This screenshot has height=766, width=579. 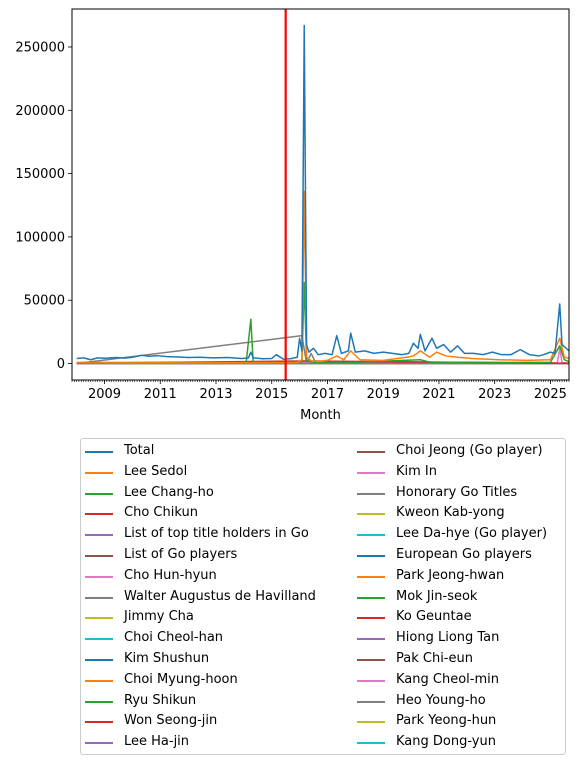 I want to click on legend-label: European Go players, so click(x=464, y=554).